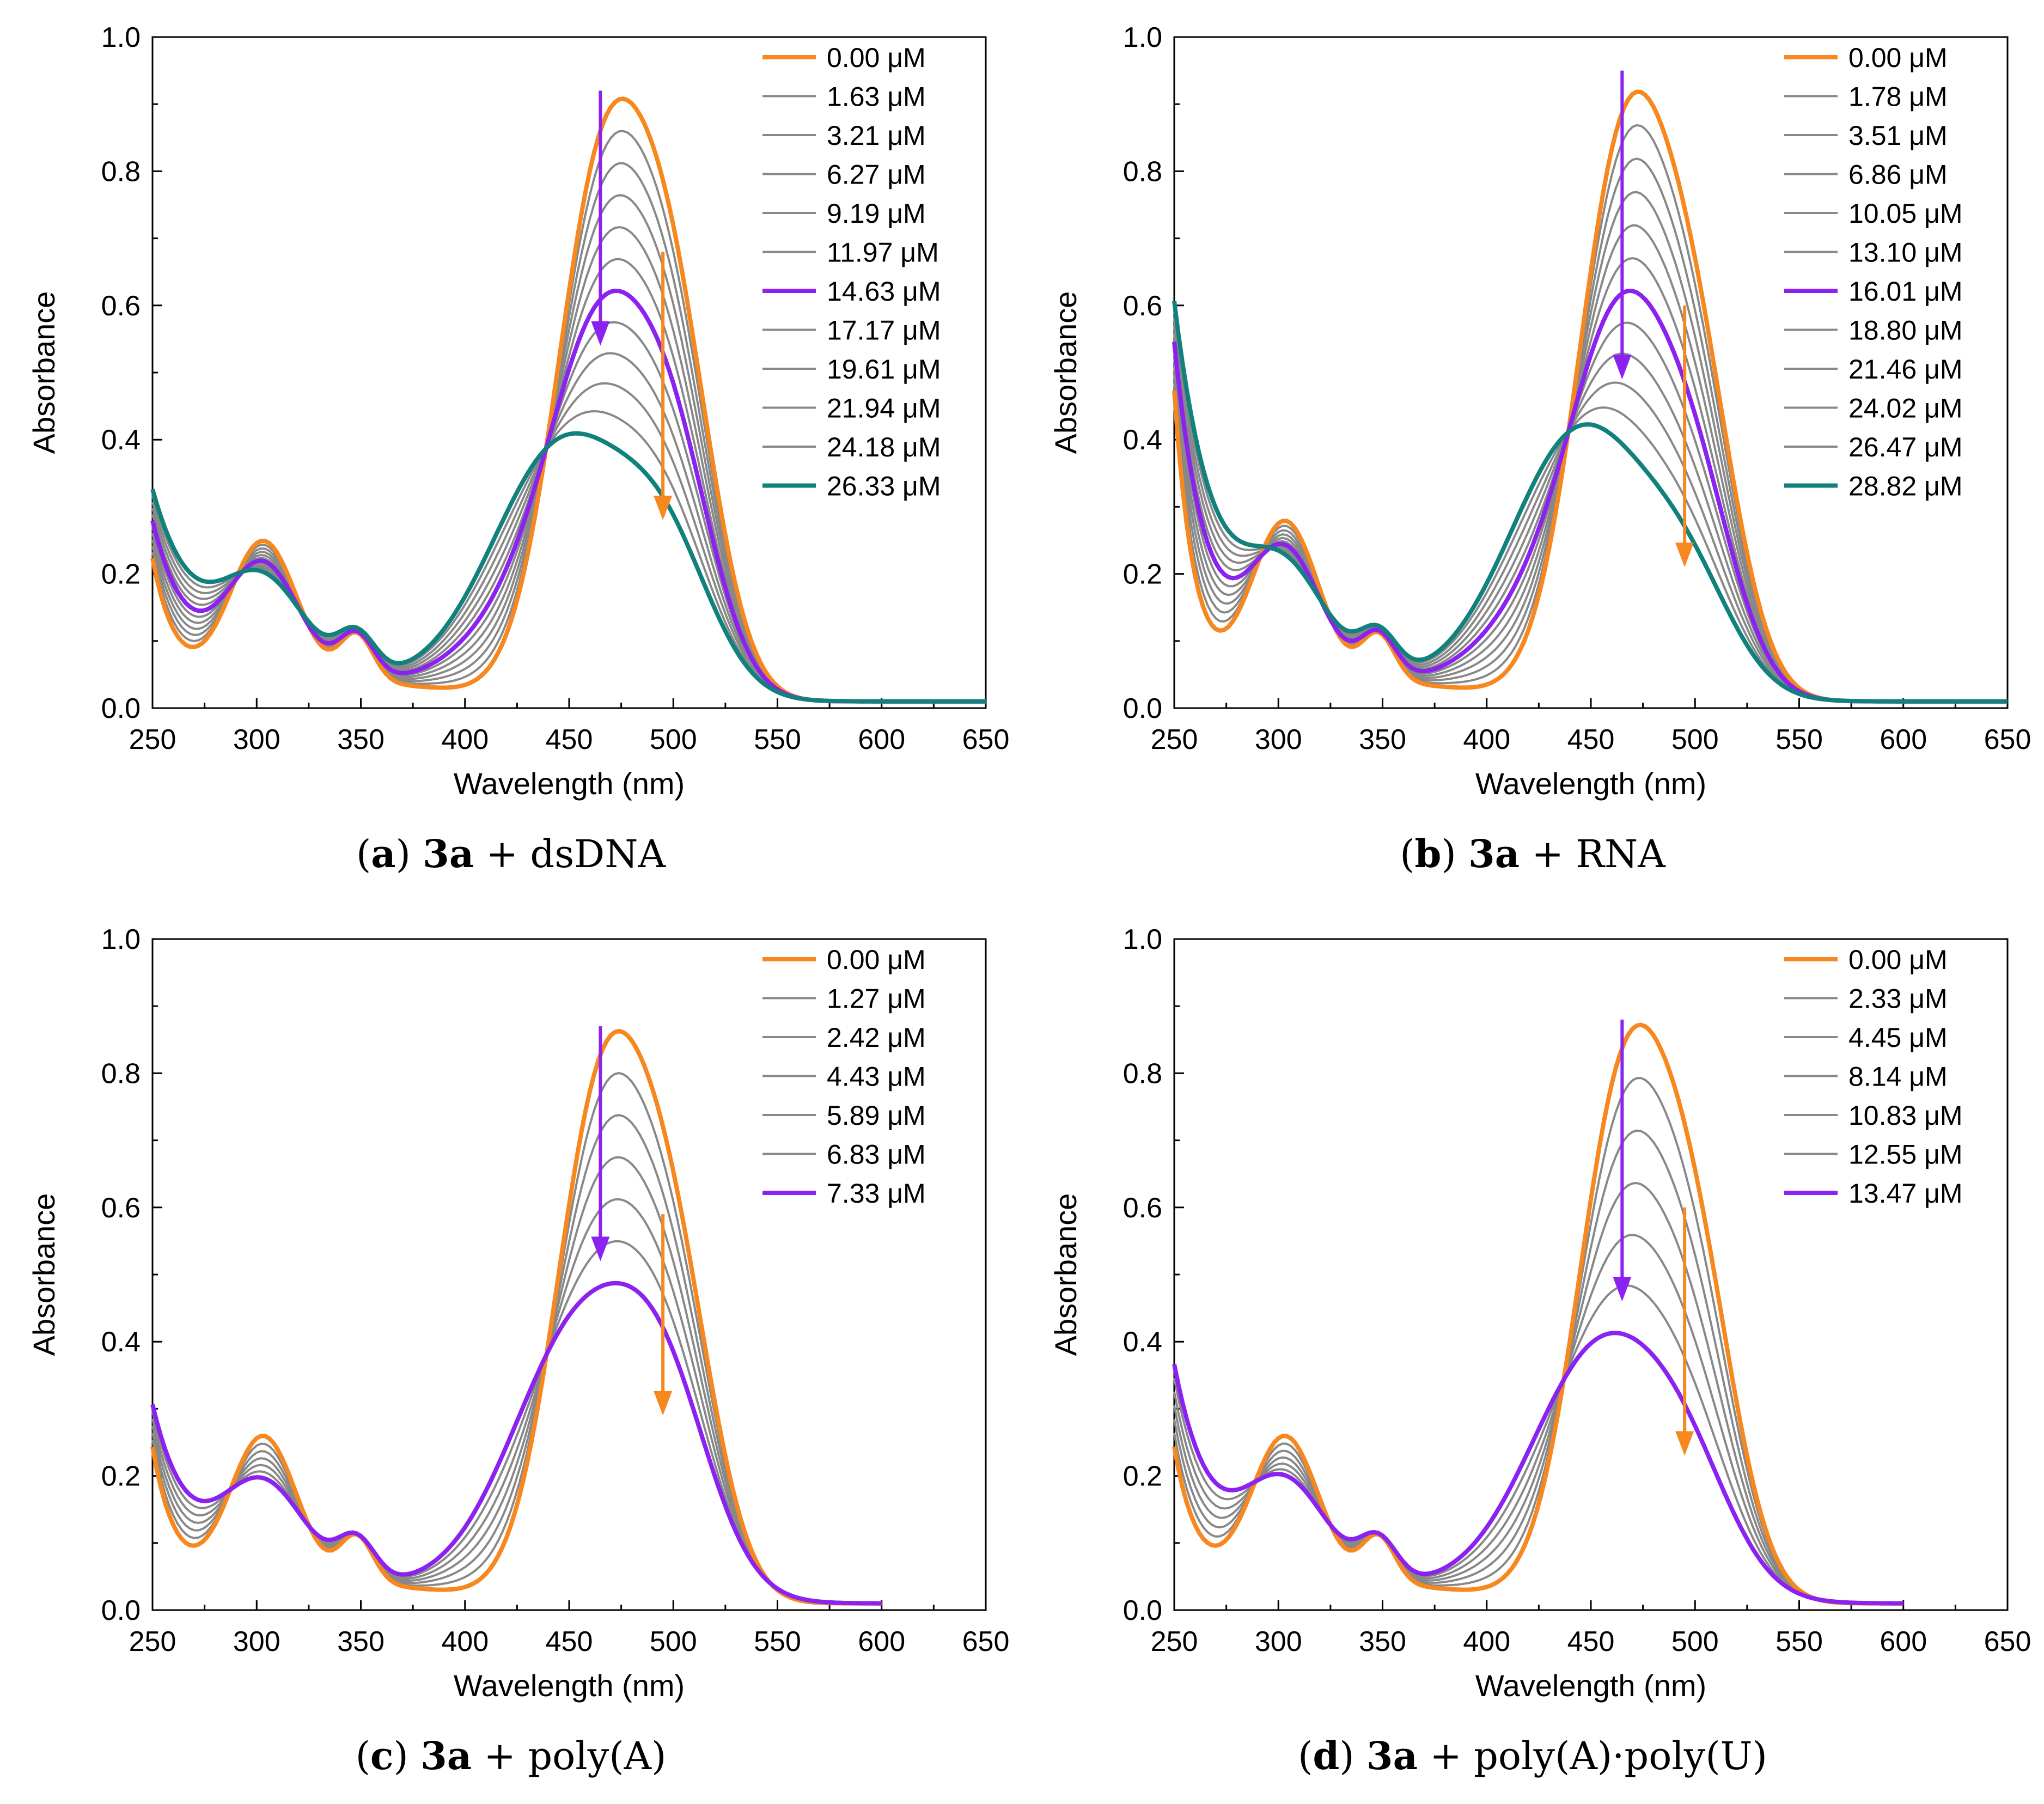  Describe the element at coordinates (884, 486) in the screenshot. I see `legend-label-11: 26.33 μM` at that location.